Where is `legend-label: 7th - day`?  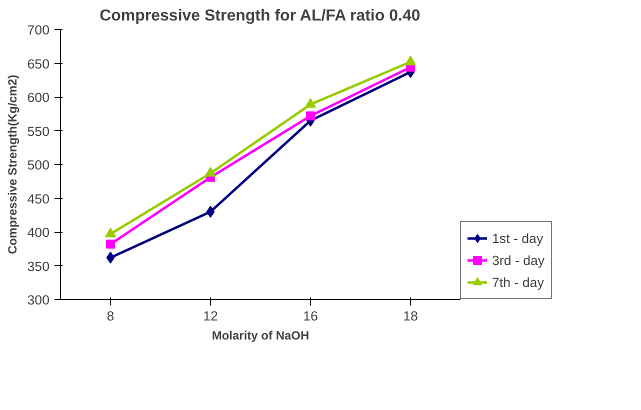 legend-label: 7th - day is located at coordinates (518, 282).